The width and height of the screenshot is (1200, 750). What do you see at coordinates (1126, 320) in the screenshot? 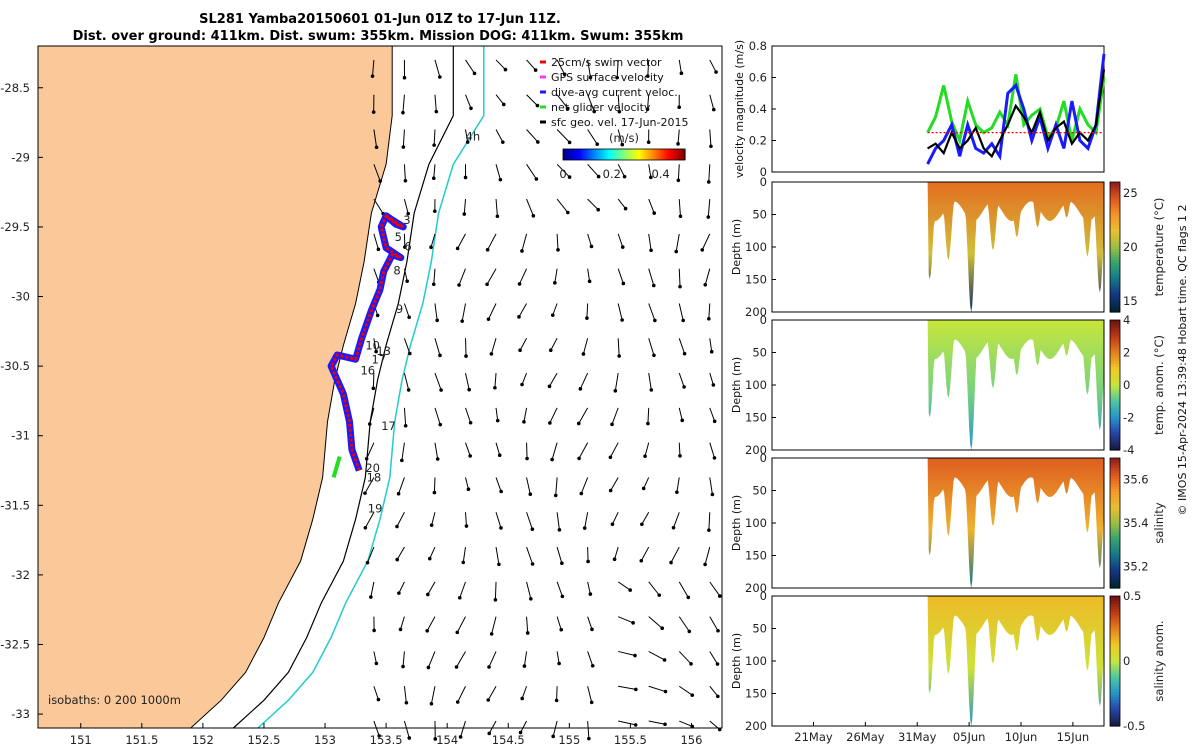
I see `colorbar-tick: 4` at bounding box center [1126, 320].